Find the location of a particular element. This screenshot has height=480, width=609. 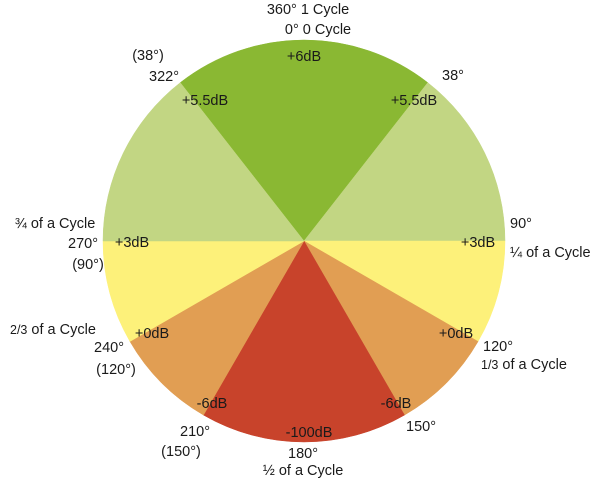

label-upper-left-deg: 322° is located at coordinates (164, 77).